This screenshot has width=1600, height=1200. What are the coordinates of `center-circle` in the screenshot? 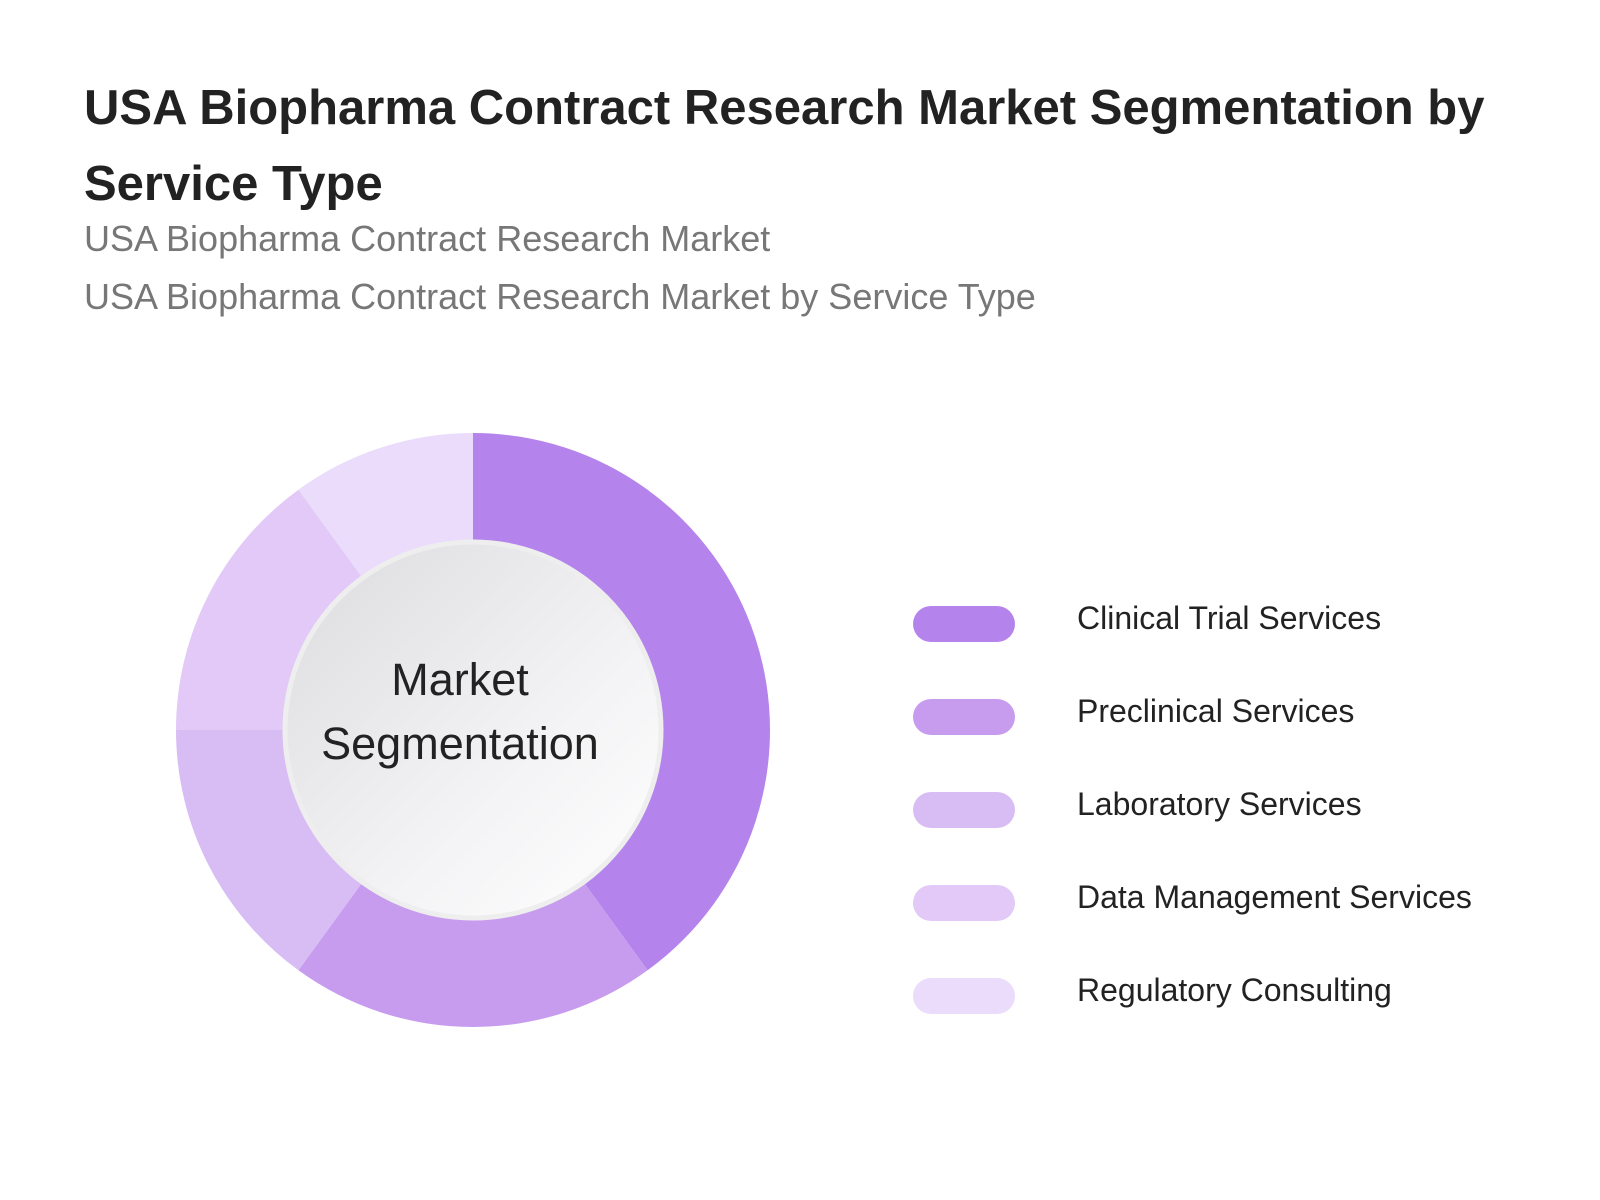 It's located at (473, 730).